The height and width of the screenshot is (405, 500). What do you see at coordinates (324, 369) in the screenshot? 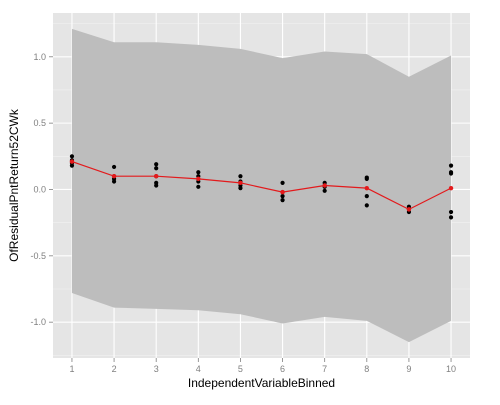
I see `x-tick-label: 7` at bounding box center [324, 369].